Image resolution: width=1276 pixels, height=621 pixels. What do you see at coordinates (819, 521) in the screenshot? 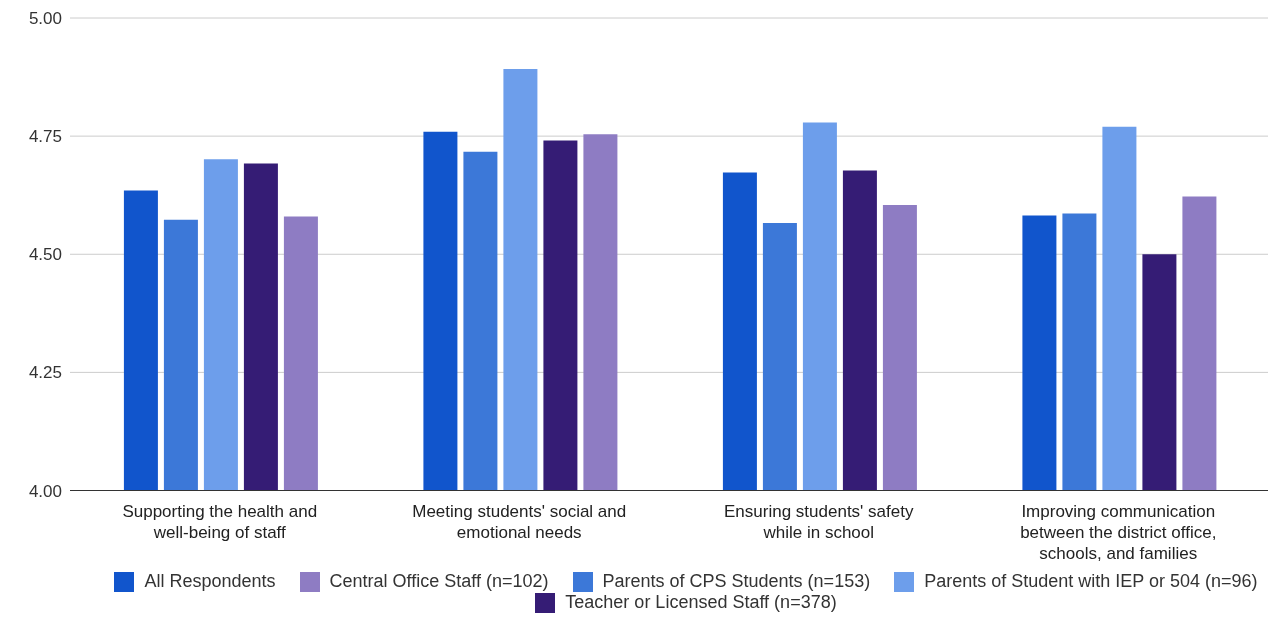
I see `x-tick-label: Ensuring students' safety while in school` at bounding box center [819, 521].